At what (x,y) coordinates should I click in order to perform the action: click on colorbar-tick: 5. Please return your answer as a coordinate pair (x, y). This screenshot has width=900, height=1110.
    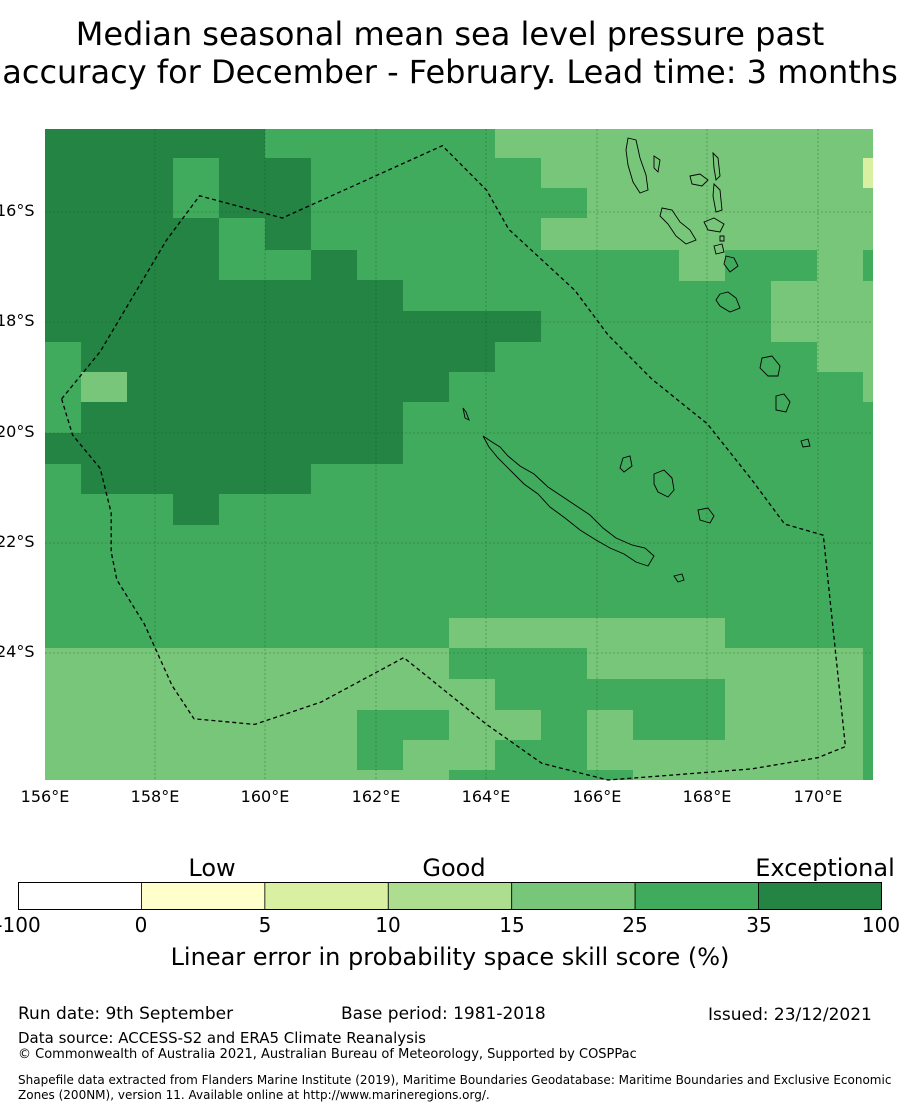
    Looking at the image, I should click on (265, 925).